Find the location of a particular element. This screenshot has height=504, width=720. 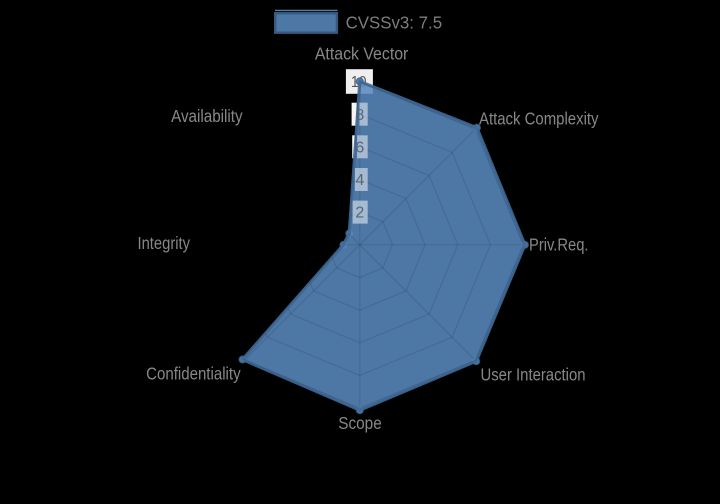

svg-text: 8 is located at coordinates (359, 115).